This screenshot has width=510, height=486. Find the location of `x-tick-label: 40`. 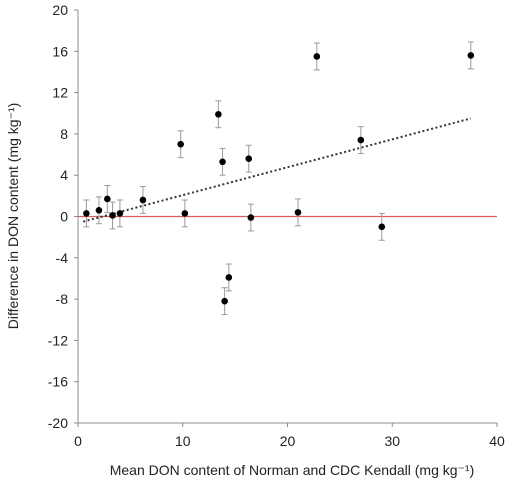

x-tick-label: 40 is located at coordinates (497, 441).